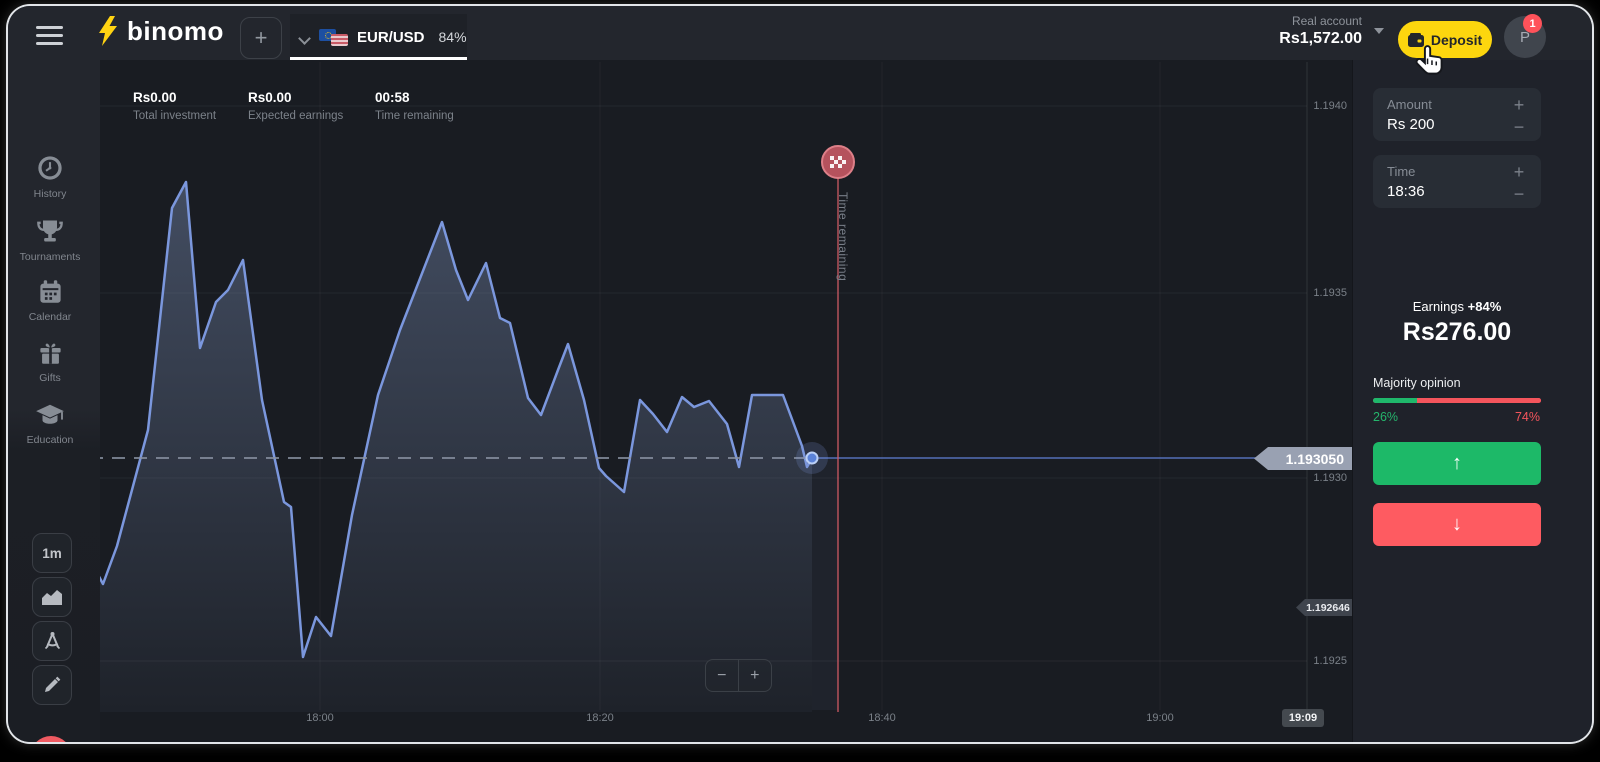 The image size is (1600, 762). What do you see at coordinates (1457, 114) in the screenshot?
I see `amount-field: Amount Rs 200 + −` at bounding box center [1457, 114].